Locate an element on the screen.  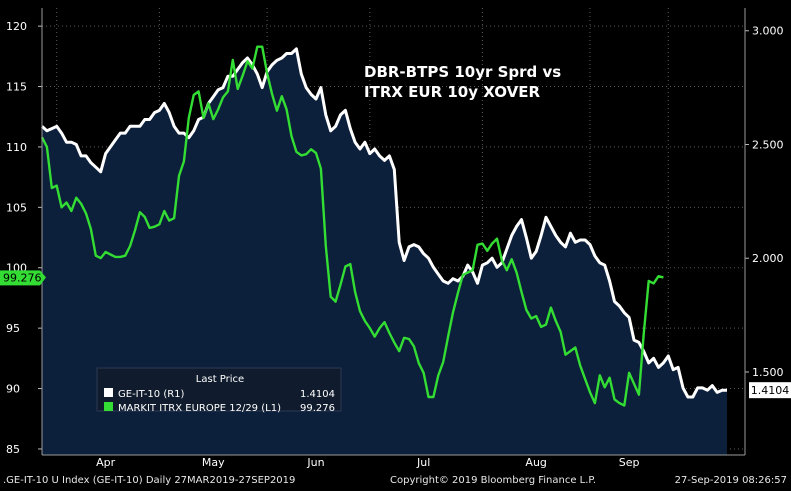
legend-entry-value: 99.276 is located at coordinates (317, 408).